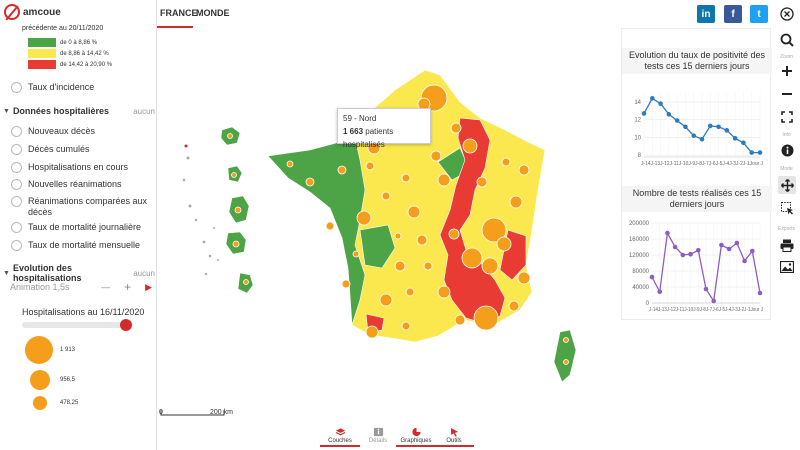 Image resolution: width=800 pixels, height=450 pixels. I want to click on close-icon, so click(787, 14).